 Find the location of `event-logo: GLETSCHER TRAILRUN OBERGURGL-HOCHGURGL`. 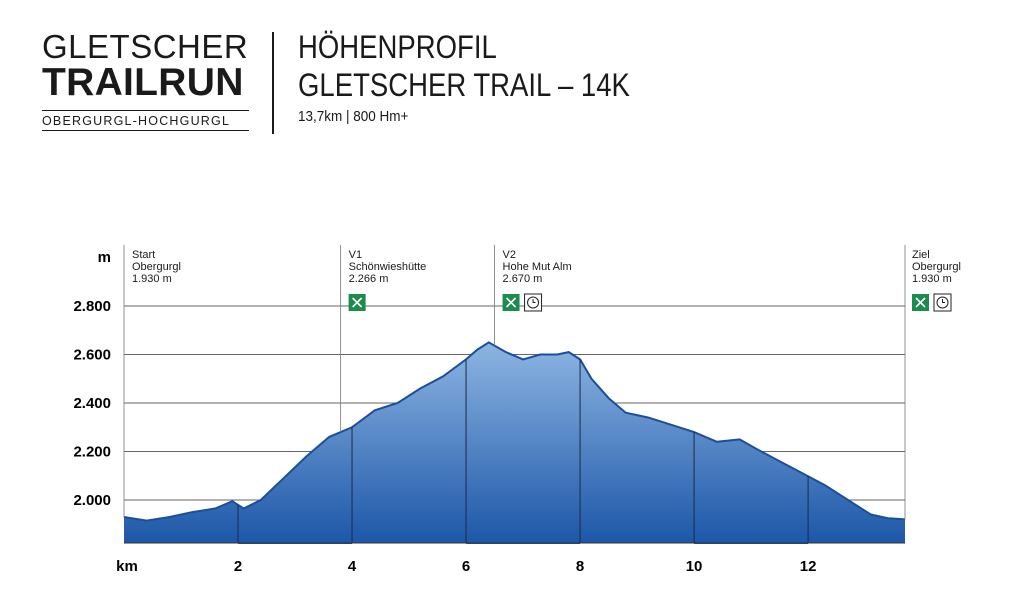

event-logo: GLETSCHER TRAILRUN OBERGURGL-HOCHGURGL is located at coordinates (147, 80).